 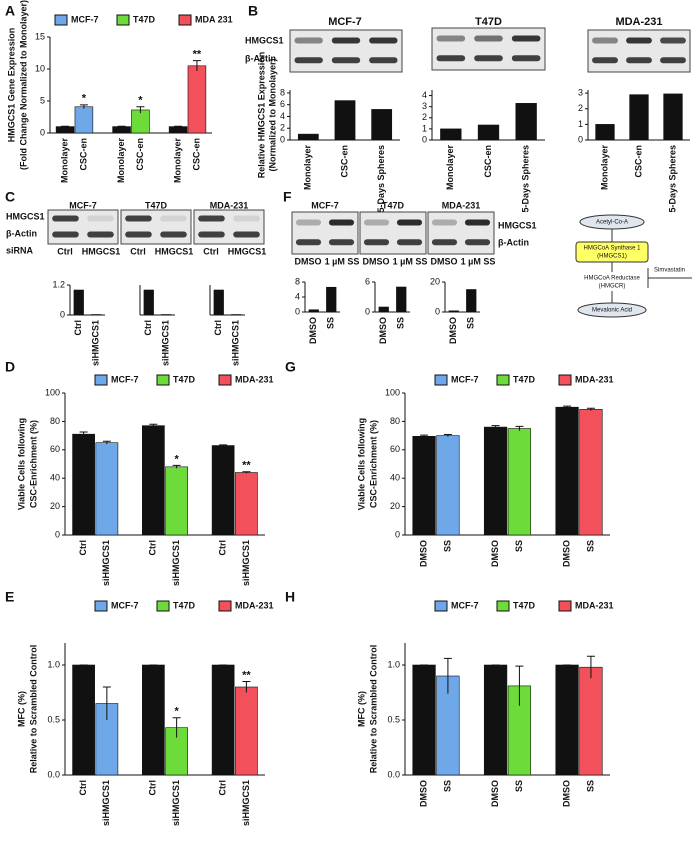 What do you see at coordinates (253, 11) in the screenshot?
I see `panel-label: B` at bounding box center [253, 11].